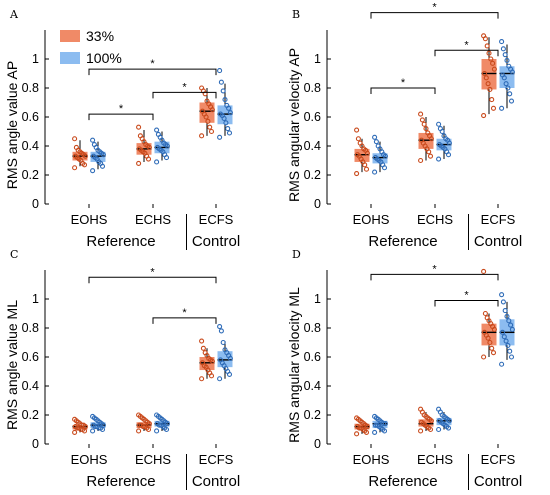 The image size is (550, 495). Describe the element at coordinates (12, 125) in the screenshot. I see `y-axis-label: RMS angle value AP` at that location.